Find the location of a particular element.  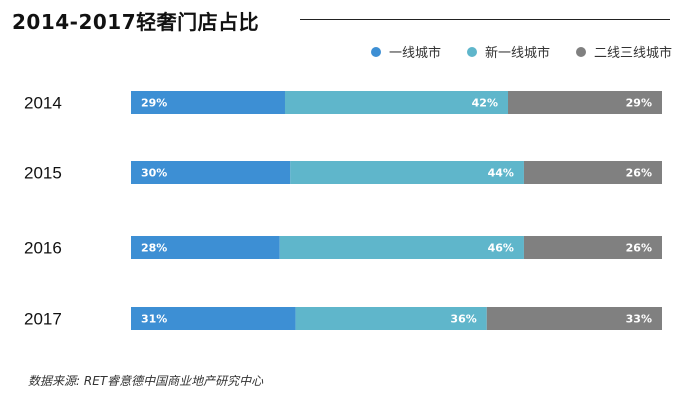

legend-item-tier2-3: 二线三线城市 is located at coordinates (623, 51).